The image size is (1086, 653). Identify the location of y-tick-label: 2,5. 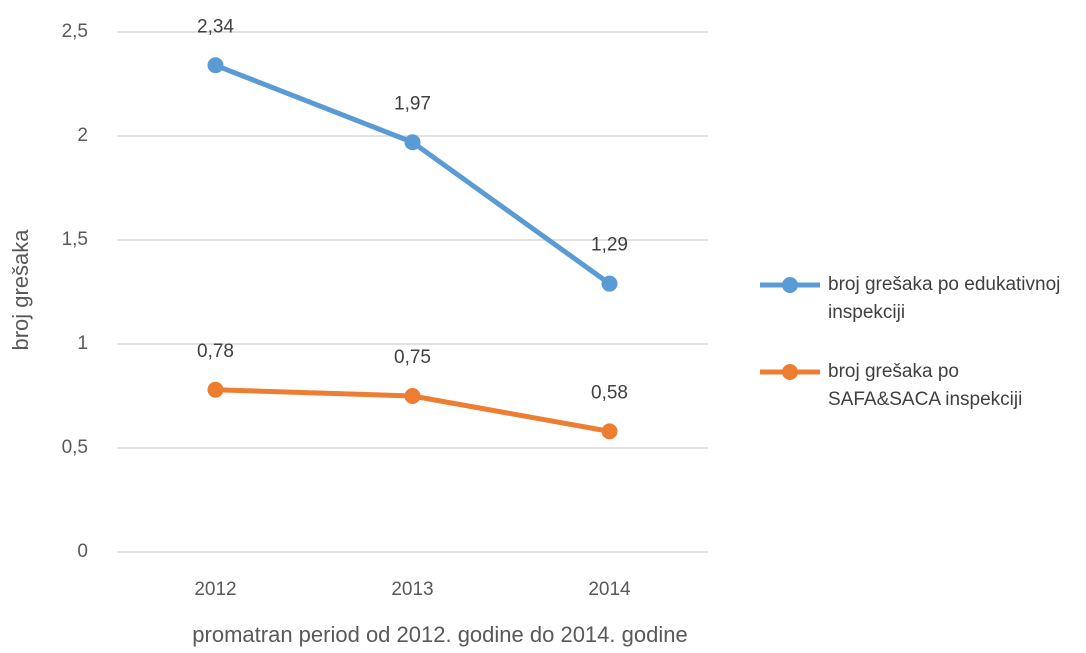
(75, 31).